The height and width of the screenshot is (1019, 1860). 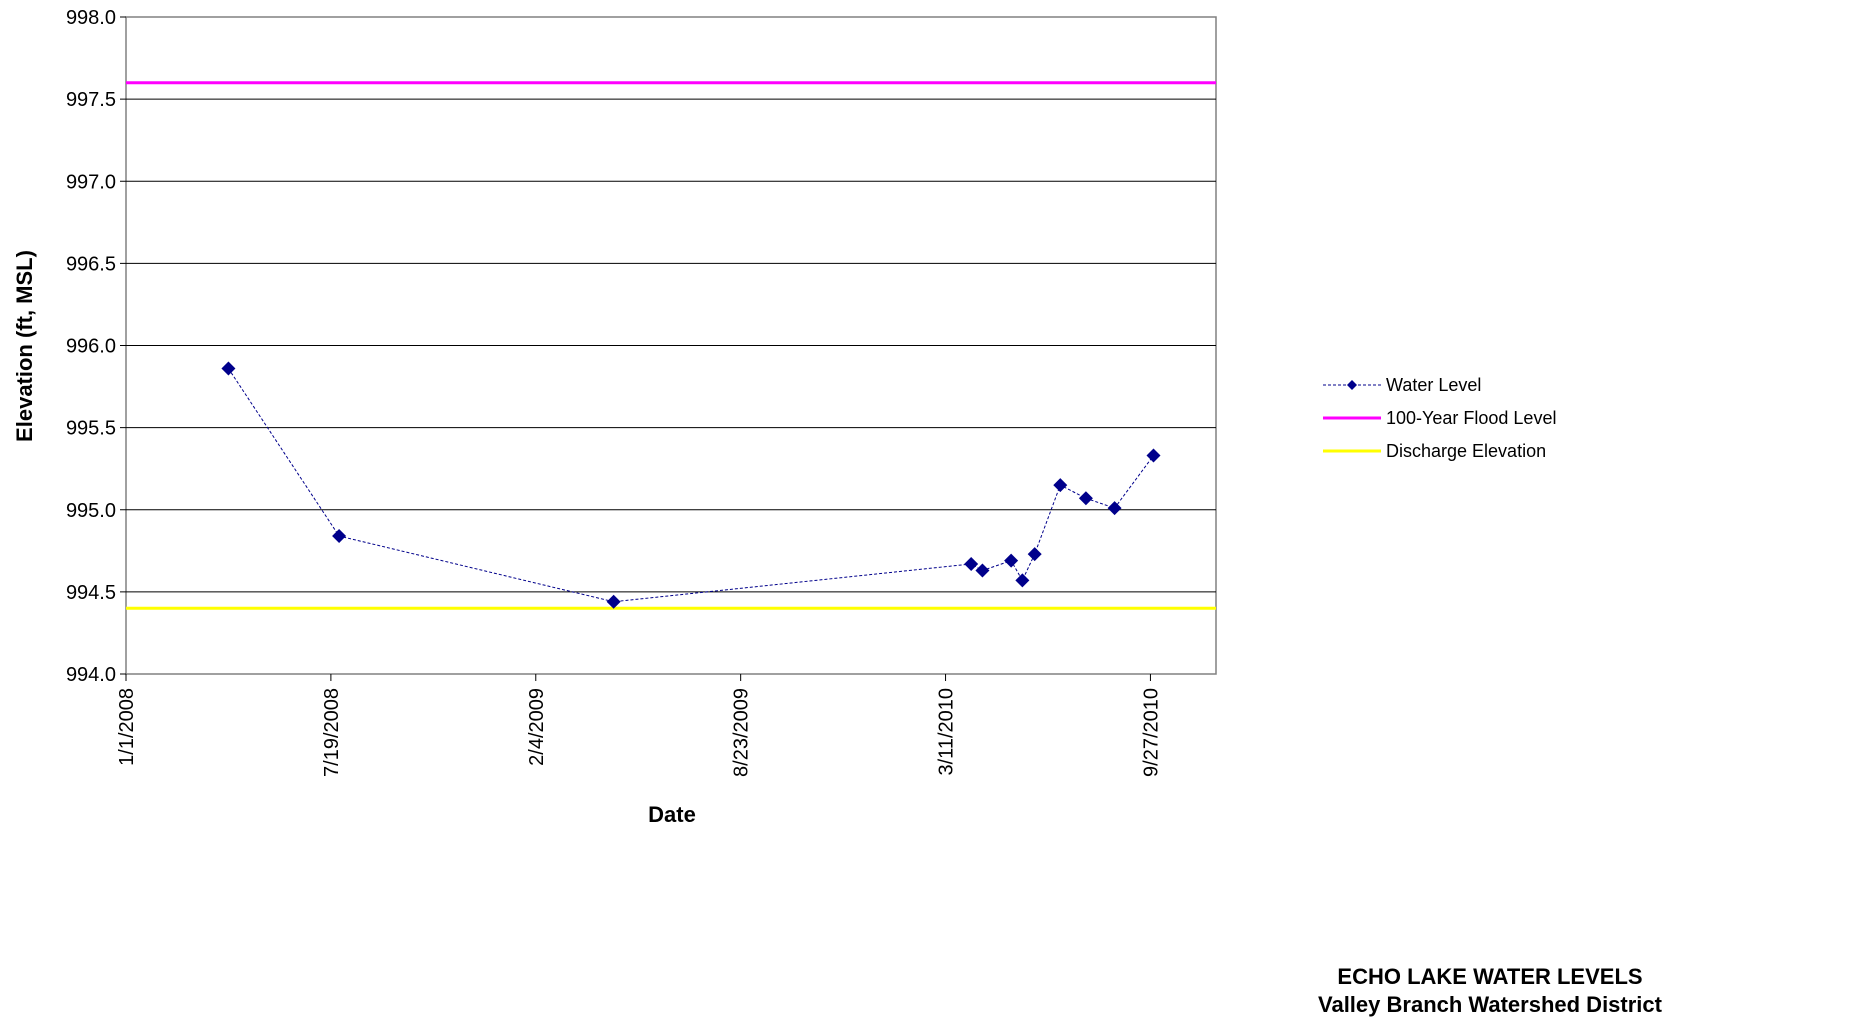 What do you see at coordinates (332, 732) in the screenshot?
I see `x-tick-label: 7/19/2008` at bounding box center [332, 732].